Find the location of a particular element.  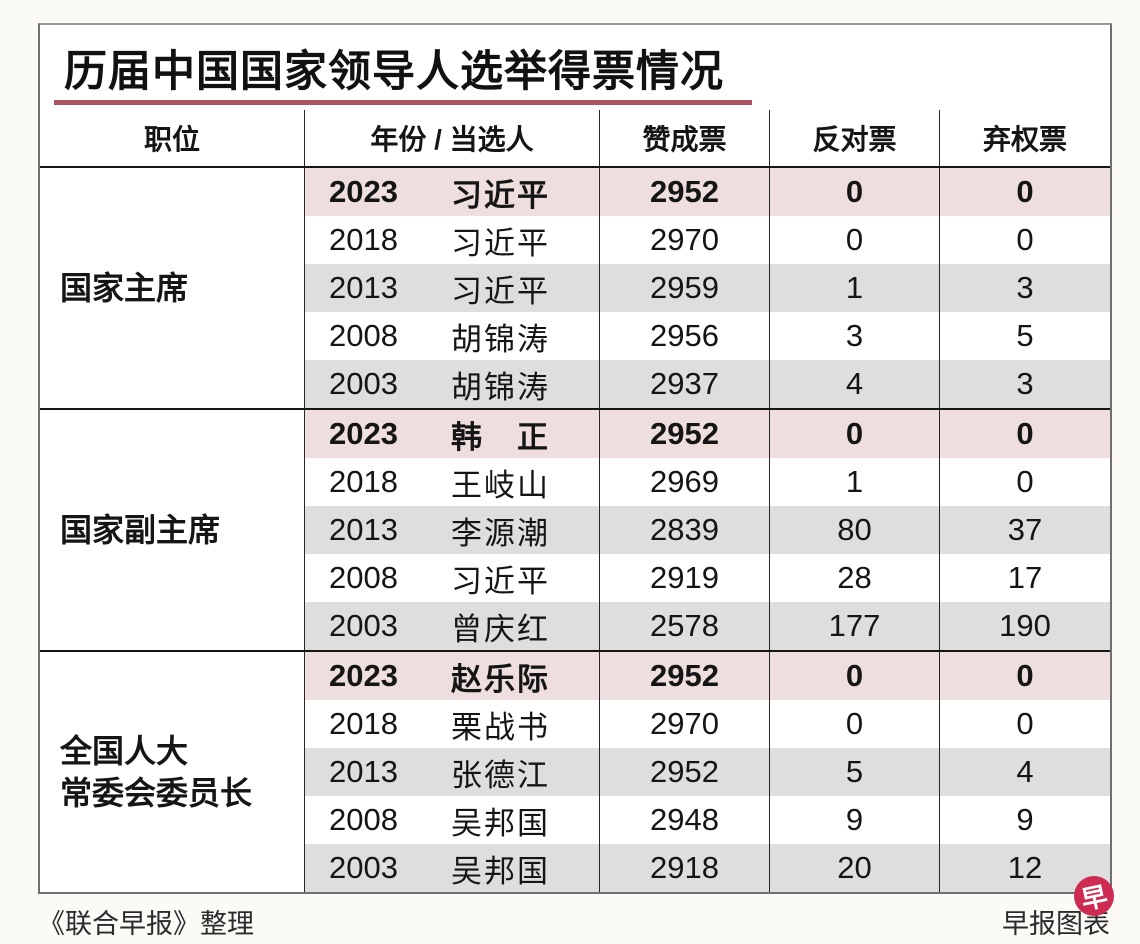

position-line-1: 全国人大 is located at coordinates (124, 750).